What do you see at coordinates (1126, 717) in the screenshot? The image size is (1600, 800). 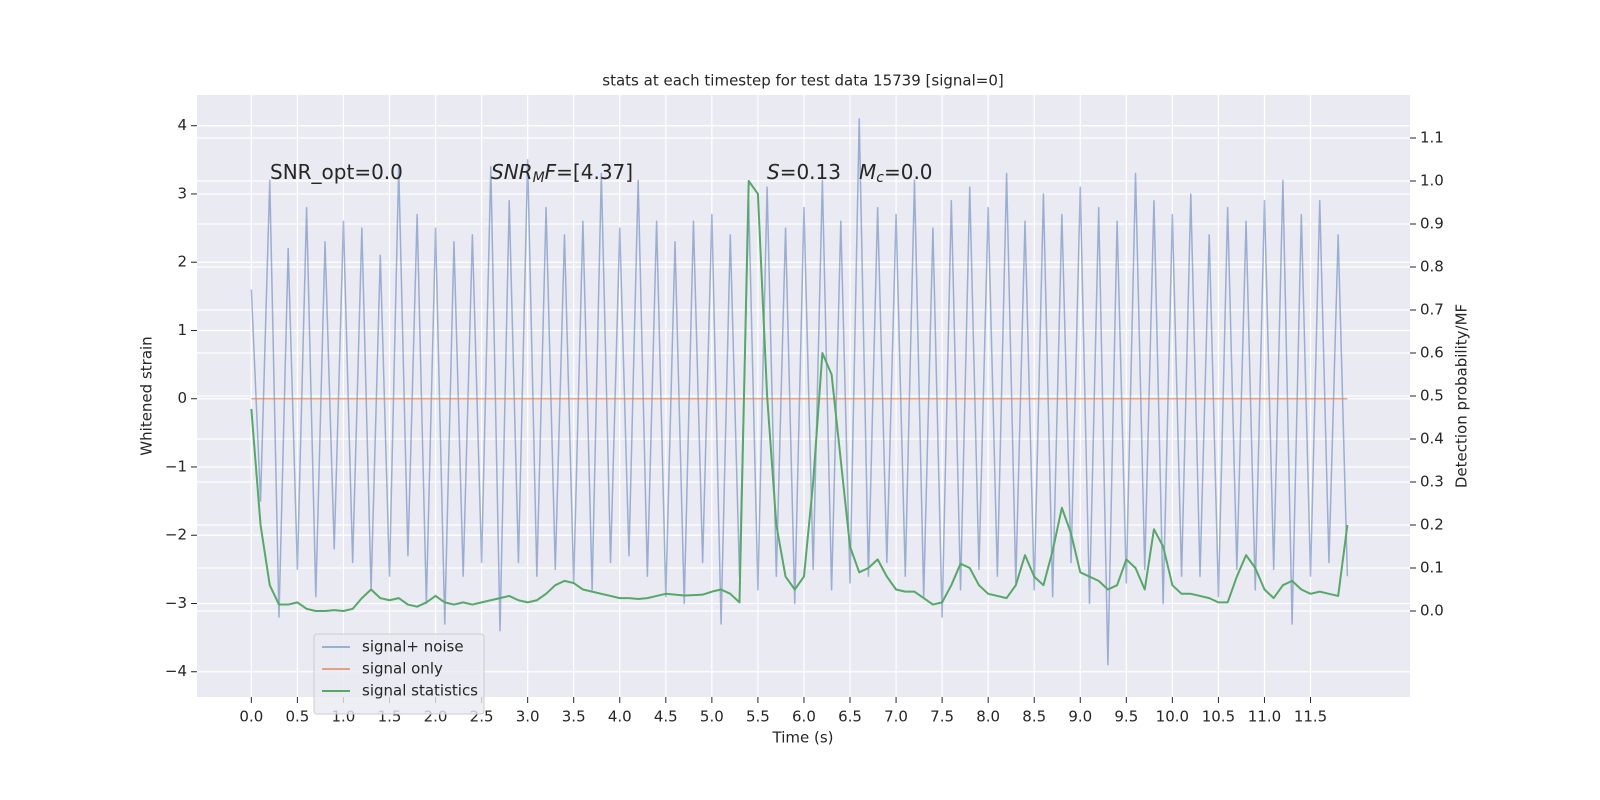 I see `x-tick-label: 9.5` at bounding box center [1126, 717].